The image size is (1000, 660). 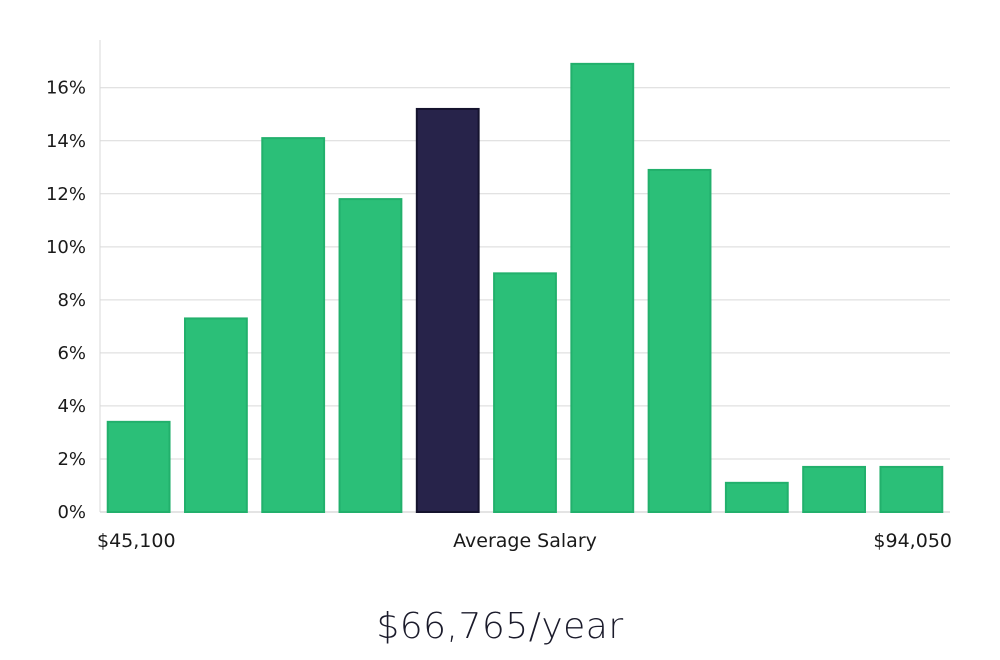 I want to click on y-axis-ticks: 0% 2% 4% 6% 8% 10% 12% 14% 16%, so click(x=66, y=300).